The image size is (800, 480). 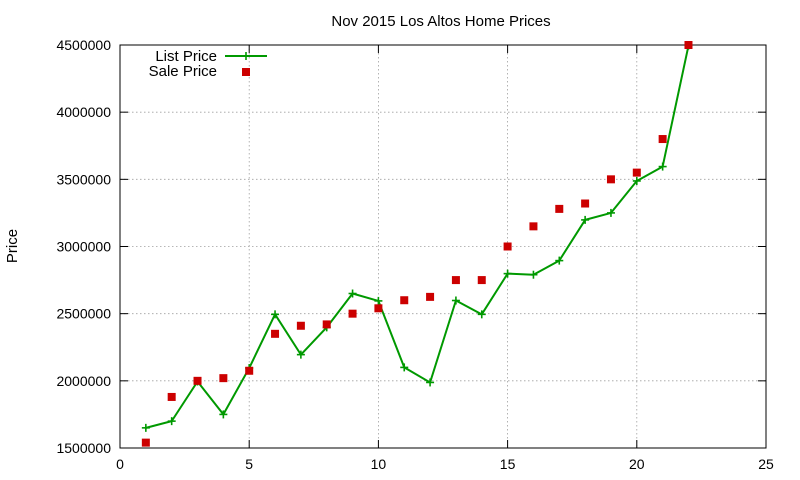 What do you see at coordinates (83, 247) in the screenshot?
I see `y-tick-label: 3000000` at bounding box center [83, 247].